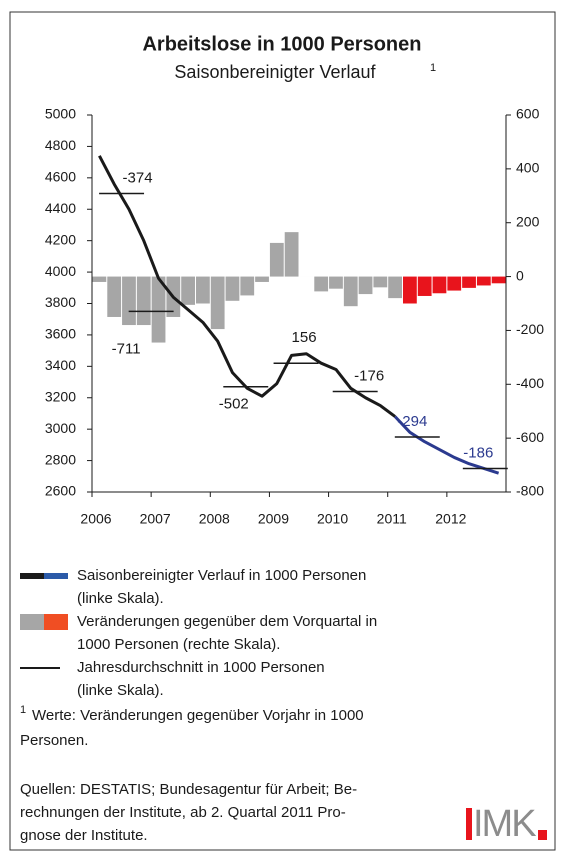 The width and height of the screenshot is (565, 856). What do you see at coordinates (528, 221) in the screenshot?
I see `y2-tick-label: 200` at bounding box center [528, 221].